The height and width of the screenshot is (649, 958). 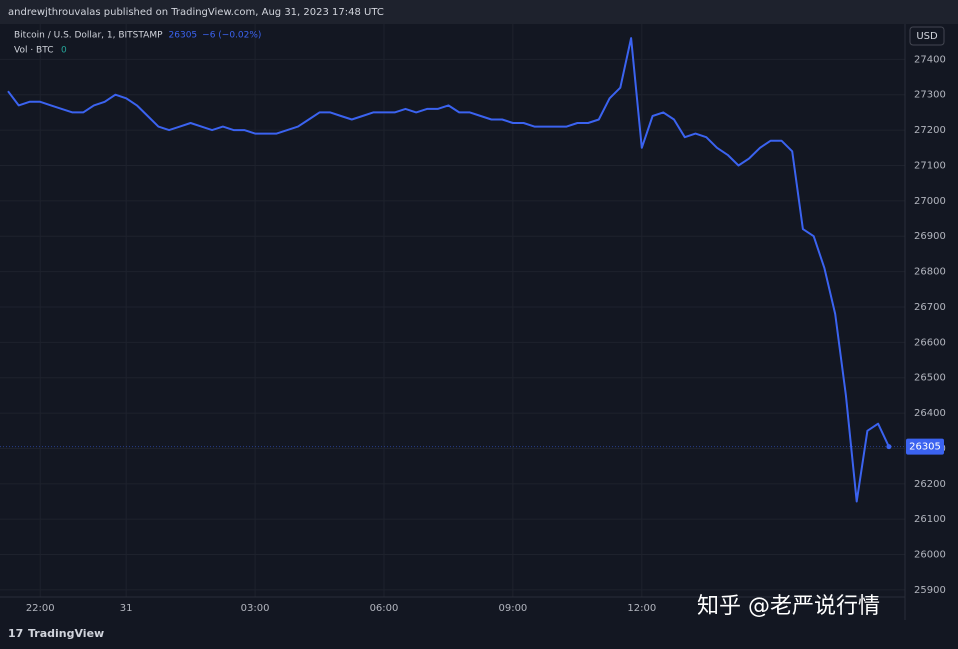 What do you see at coordinates (64, 51) in the screenshot?
I see `volume-value: 0` at bounding box center [64, 51].